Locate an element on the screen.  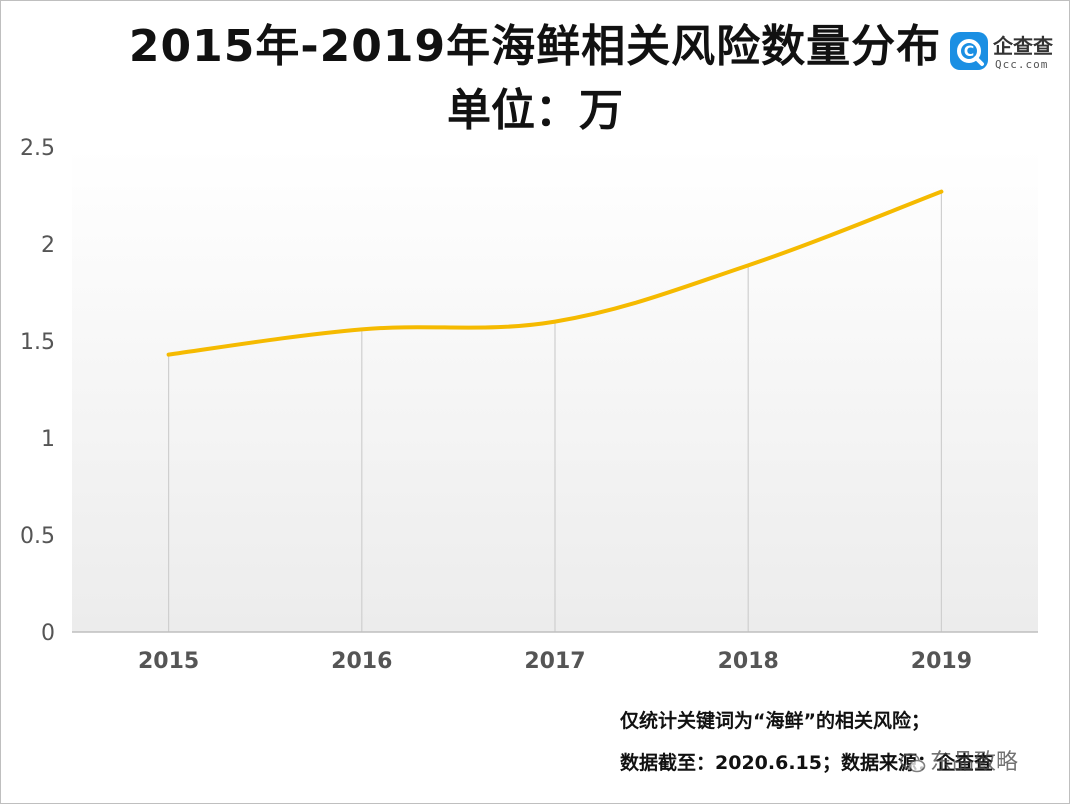
qcc-logo-icon: C is located at coordinates (969, 51).